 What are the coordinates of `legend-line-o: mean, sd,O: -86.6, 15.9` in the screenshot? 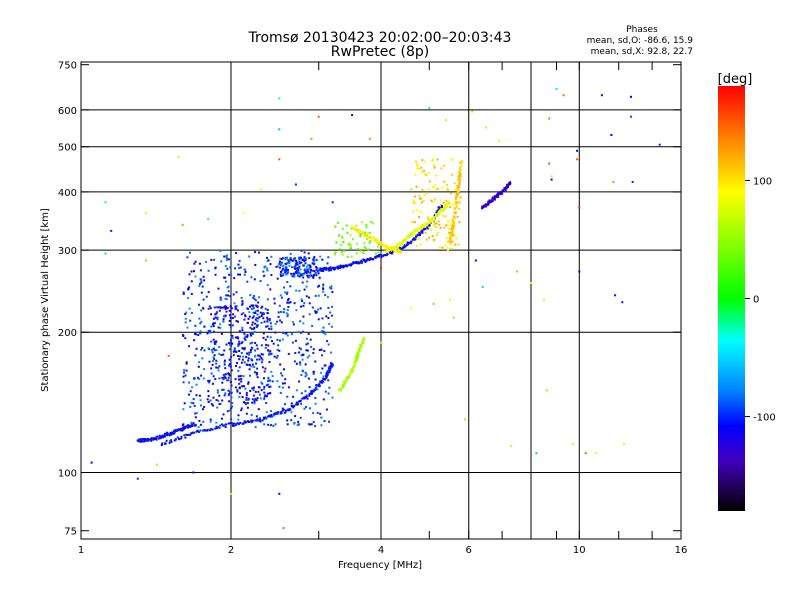 It's located at (640, 41).